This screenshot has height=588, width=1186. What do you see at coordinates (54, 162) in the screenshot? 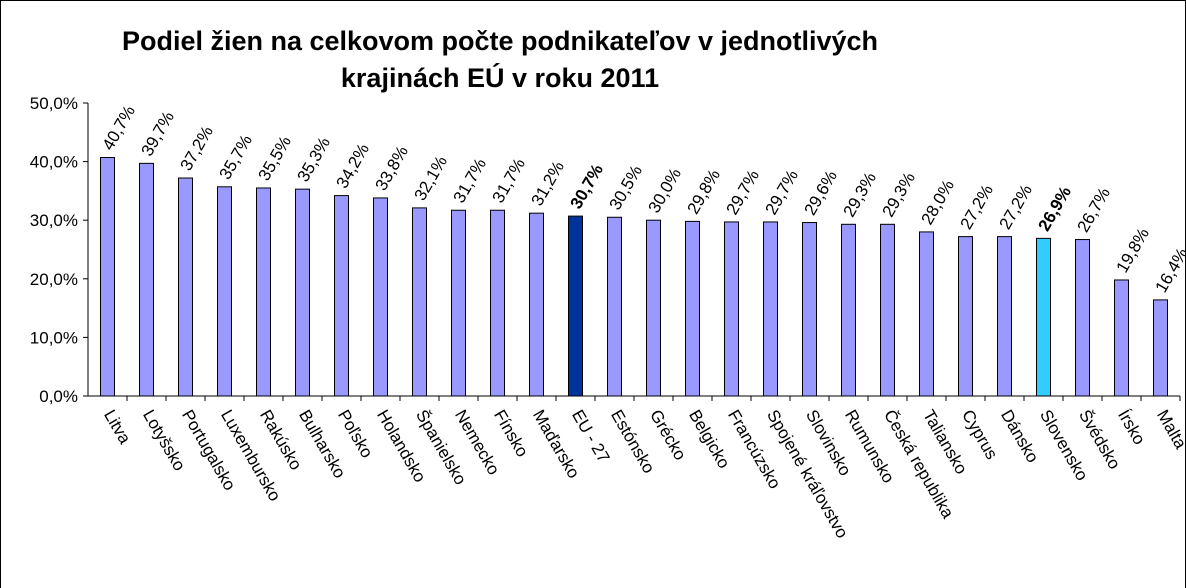
I see `y-tick-label: 40,0%` at bounding box center [54, 162].